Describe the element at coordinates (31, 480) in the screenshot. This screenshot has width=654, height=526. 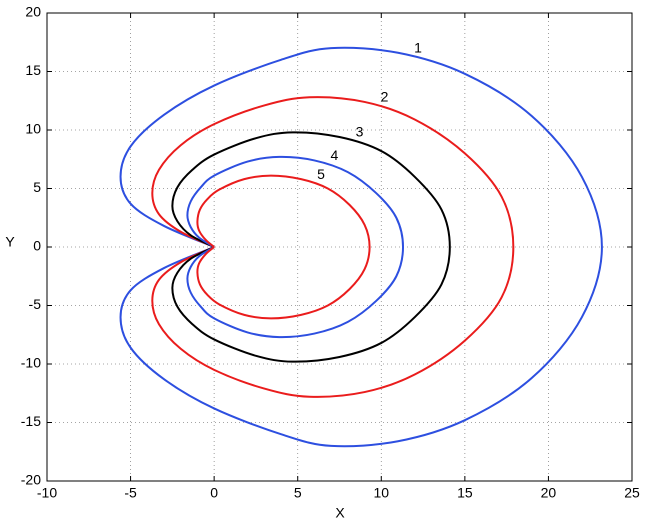
I see `y-tick-label: -20` at that location.